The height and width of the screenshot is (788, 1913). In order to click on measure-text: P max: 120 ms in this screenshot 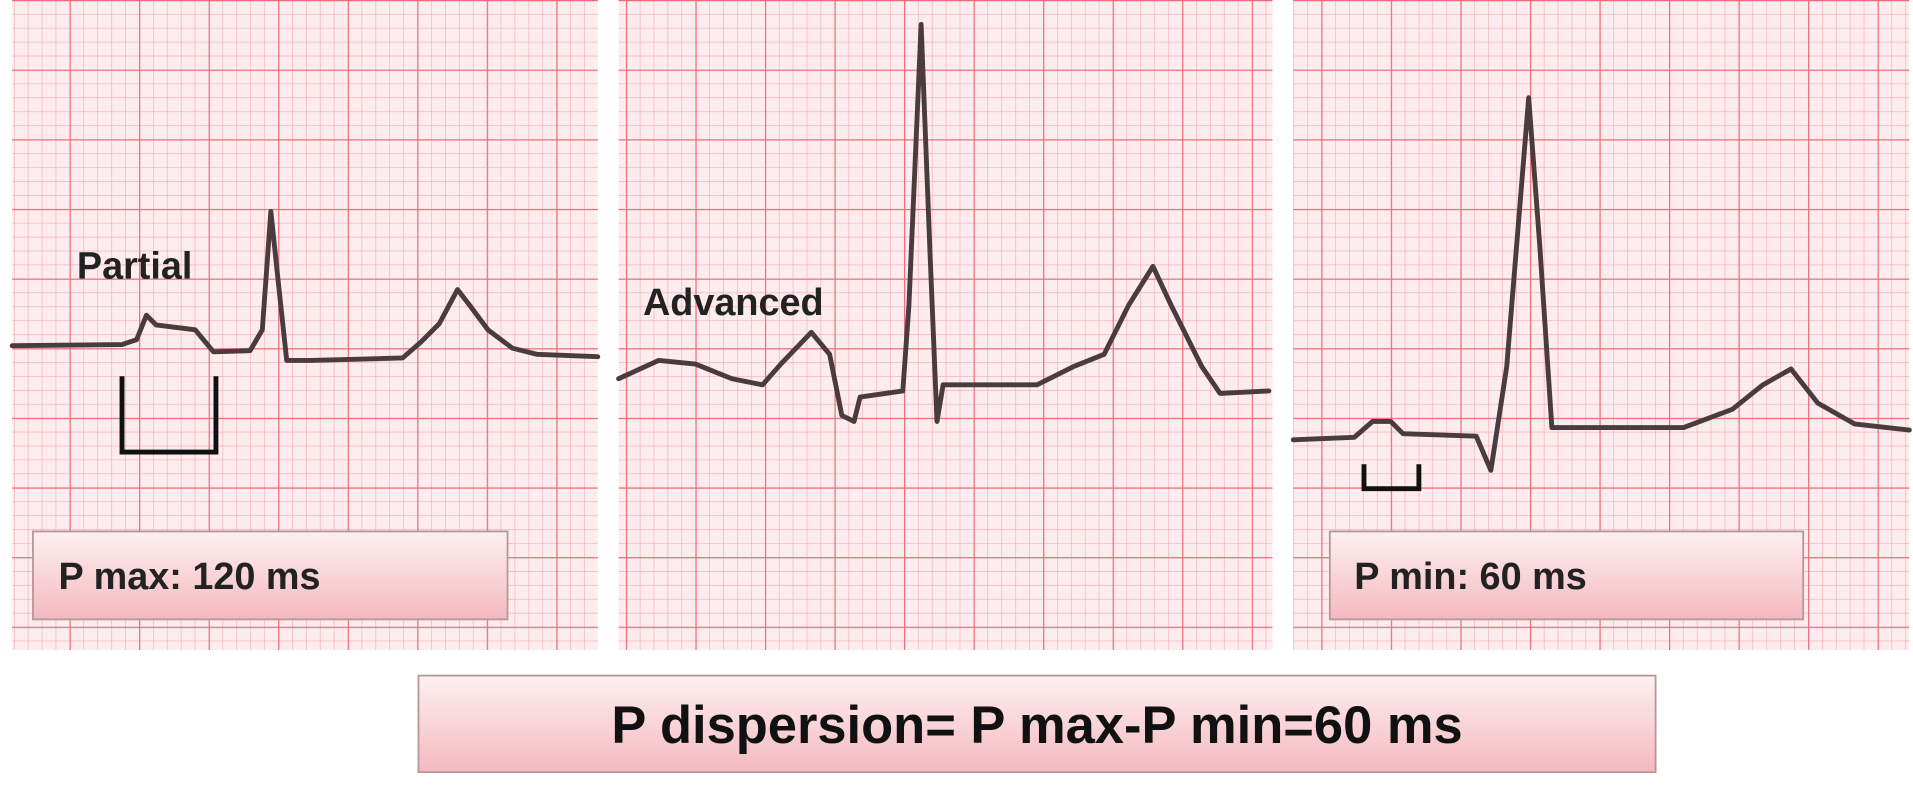, I will do `click(190, 577)`.